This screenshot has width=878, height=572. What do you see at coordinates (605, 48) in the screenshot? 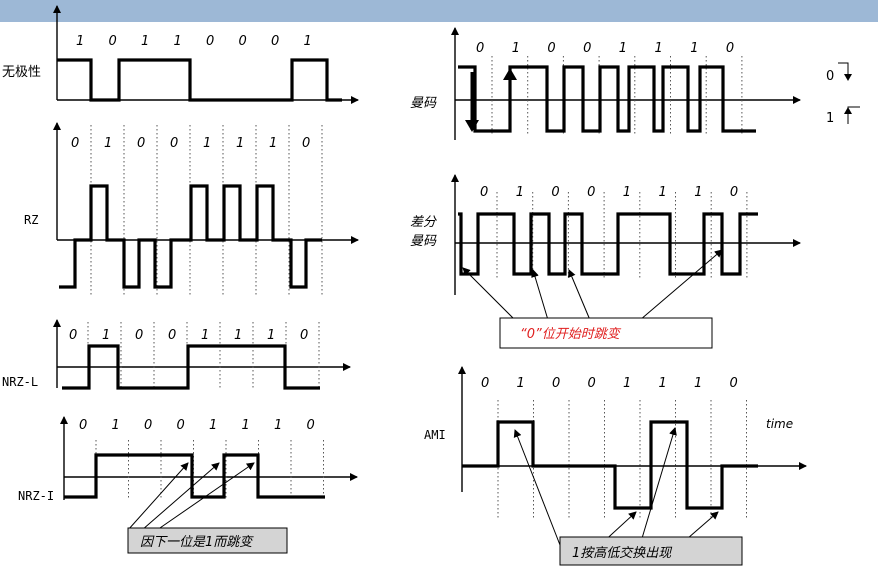
I see `manchester-bit-row: 0 1 0 0 1 1 1 0` at bounding box center [605, 48].